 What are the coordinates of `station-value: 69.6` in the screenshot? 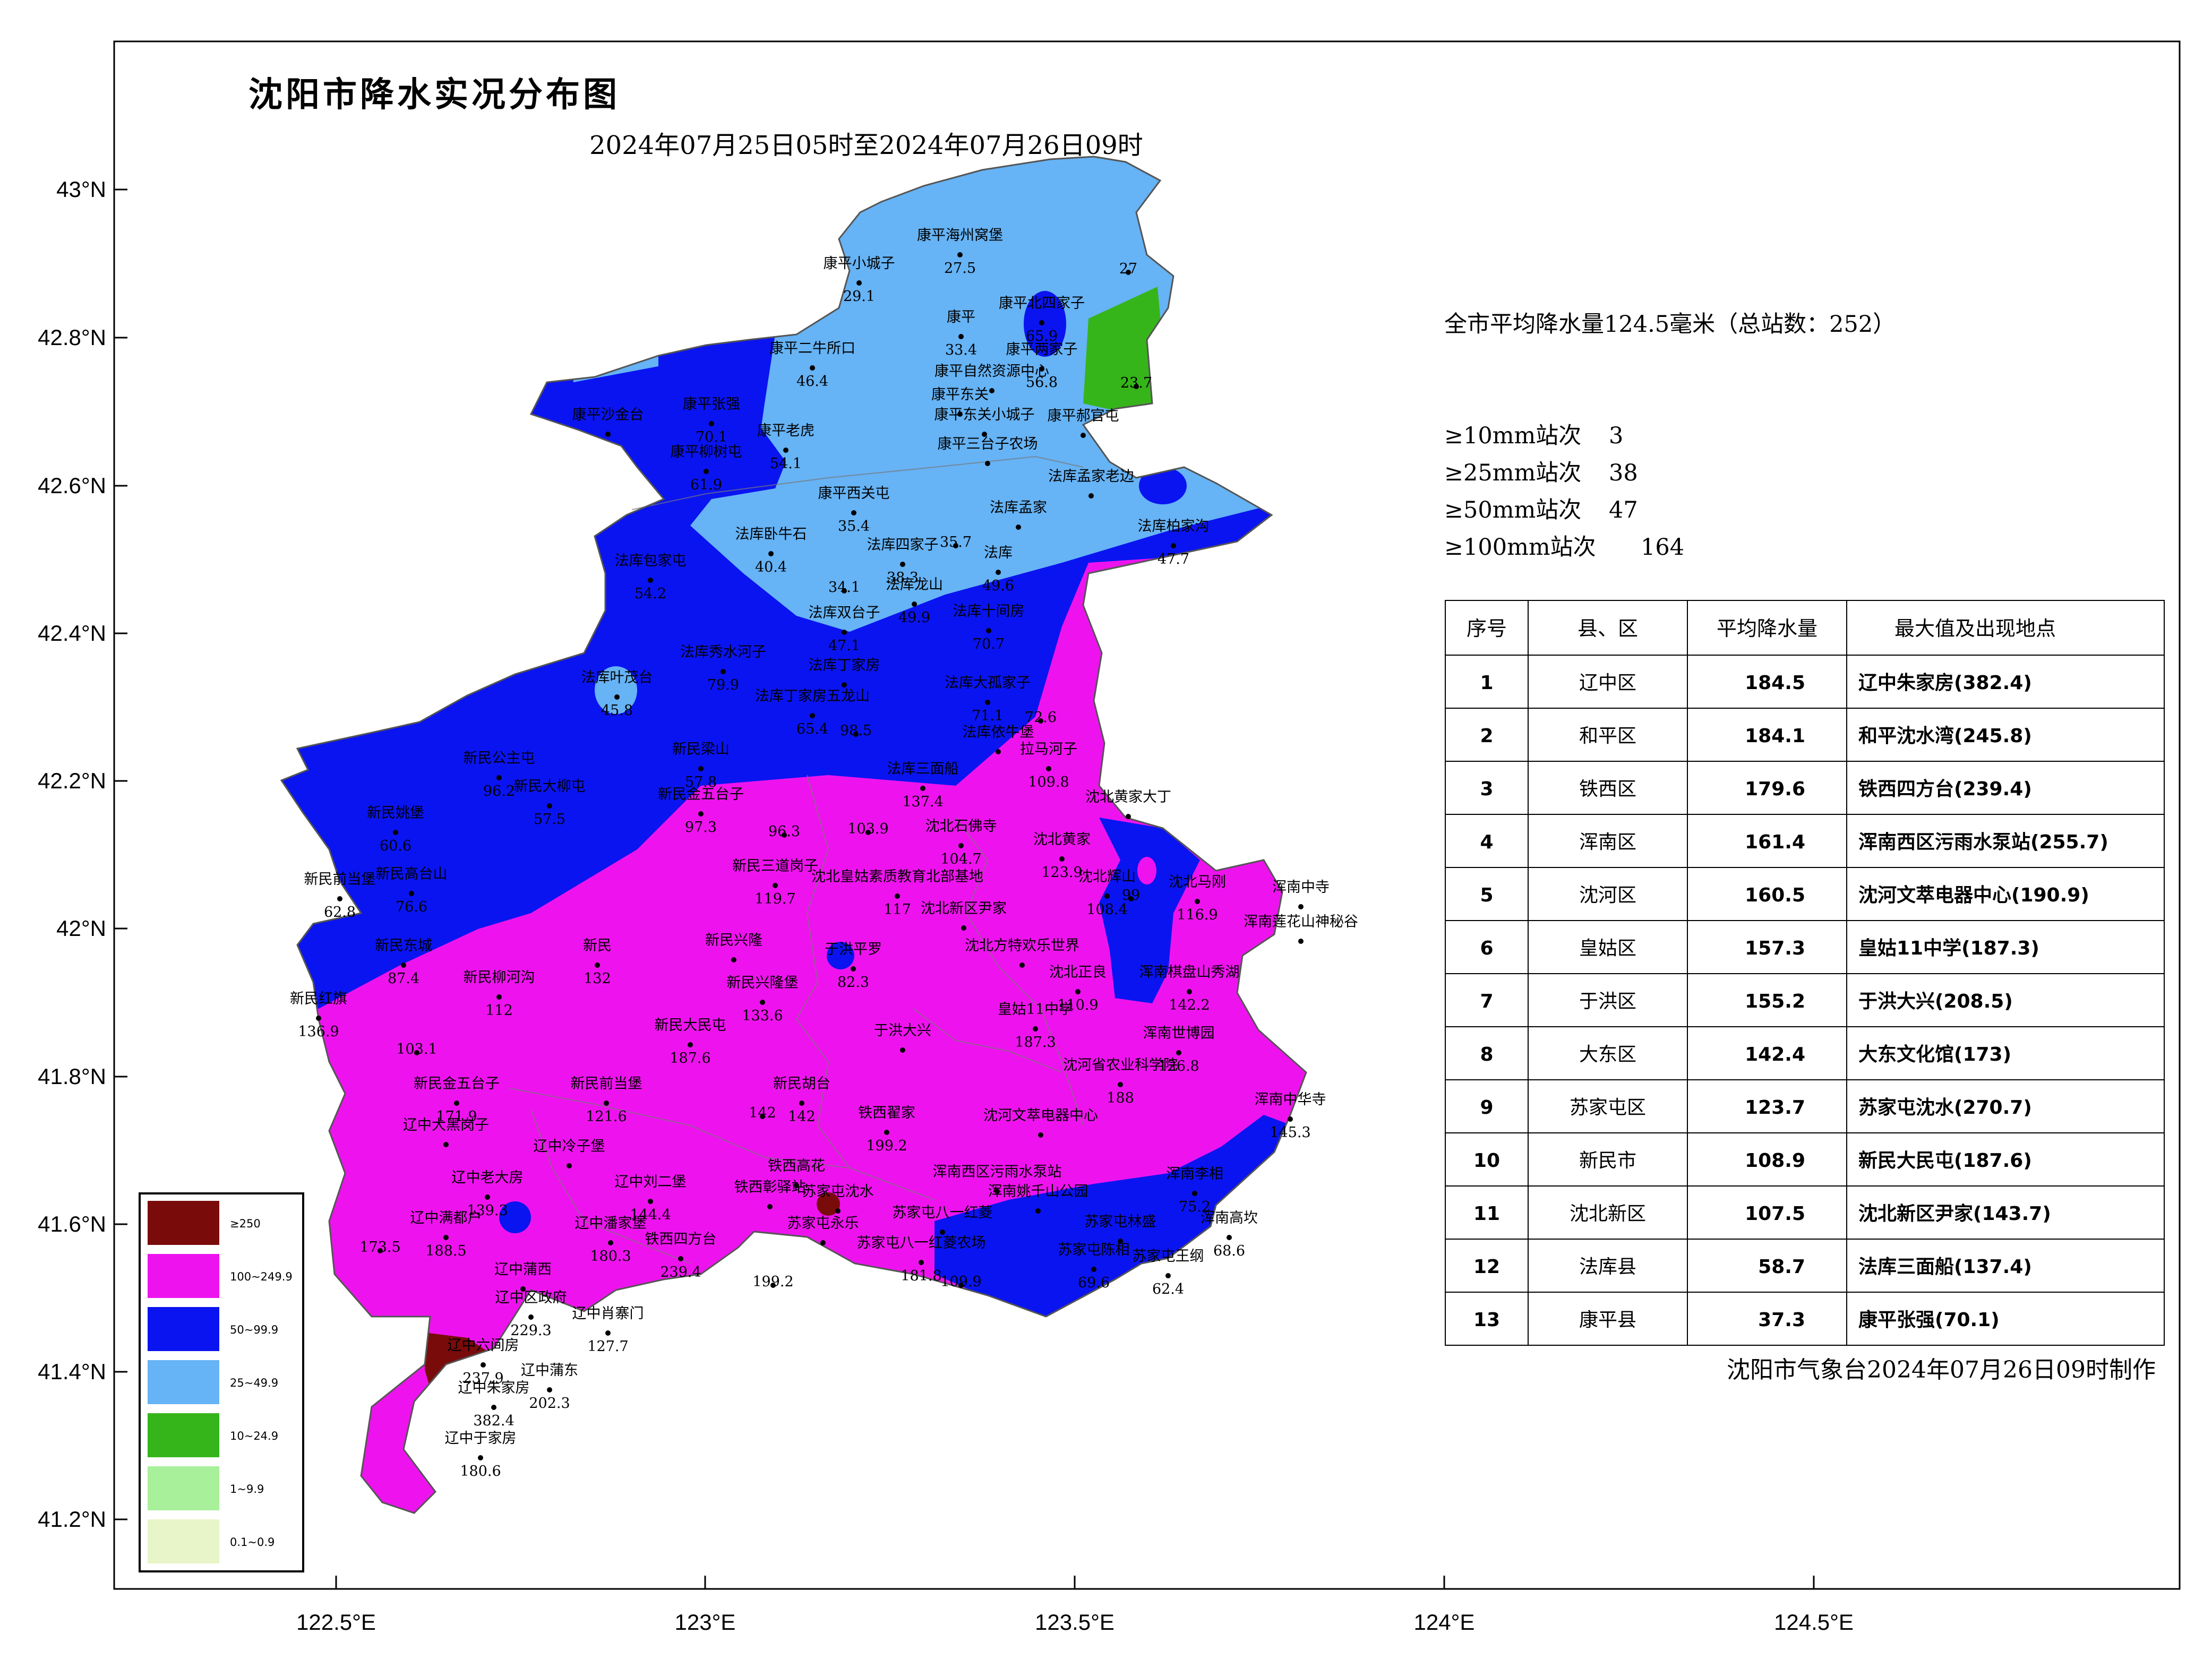 It's located at (1094, 1283).